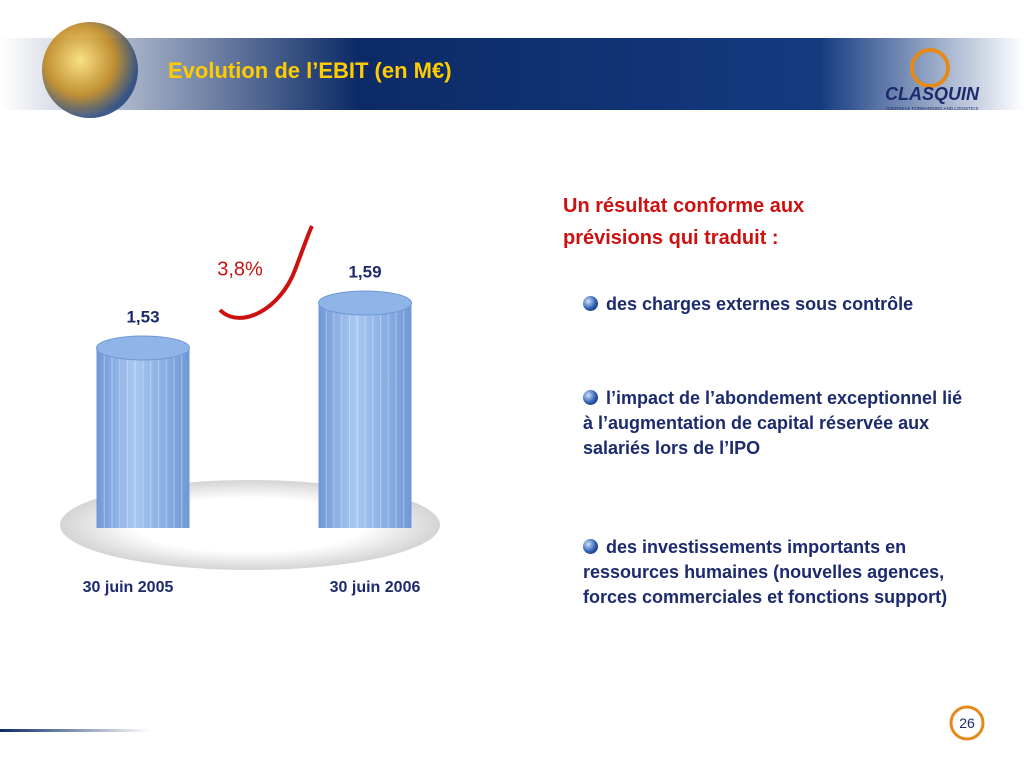 The height and width of the screenshot is (768, 1024). What do you see at coordinates (90, 70) in the screenshot?
I see `globe` at bounding box center [90, 70].